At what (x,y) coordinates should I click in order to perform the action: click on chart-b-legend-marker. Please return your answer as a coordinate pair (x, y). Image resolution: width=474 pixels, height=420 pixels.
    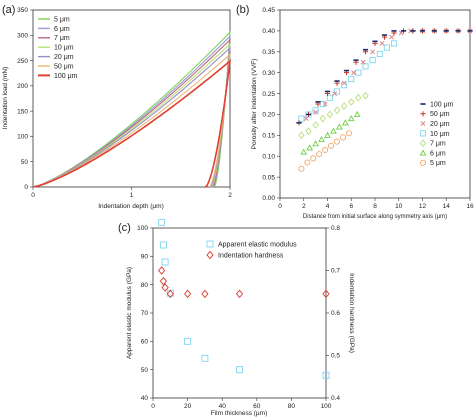
    Looking at the image, I should click on (423, 133).